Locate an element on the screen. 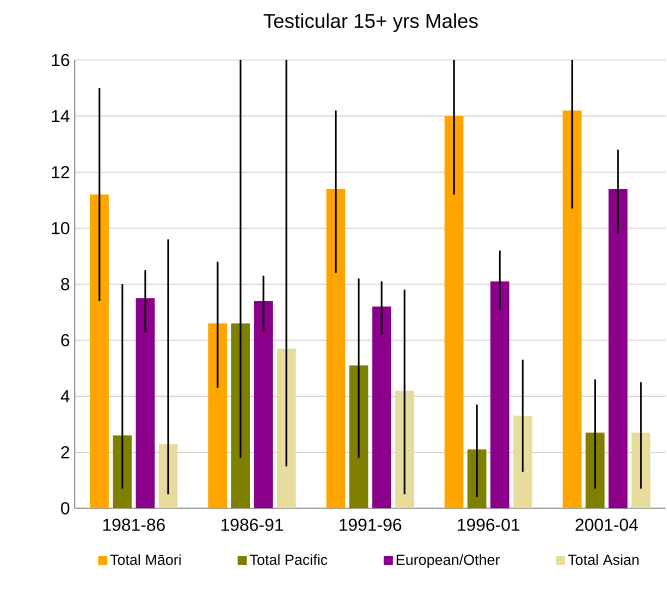  legend-label: Total Asian is located at coordinates (603, 560).